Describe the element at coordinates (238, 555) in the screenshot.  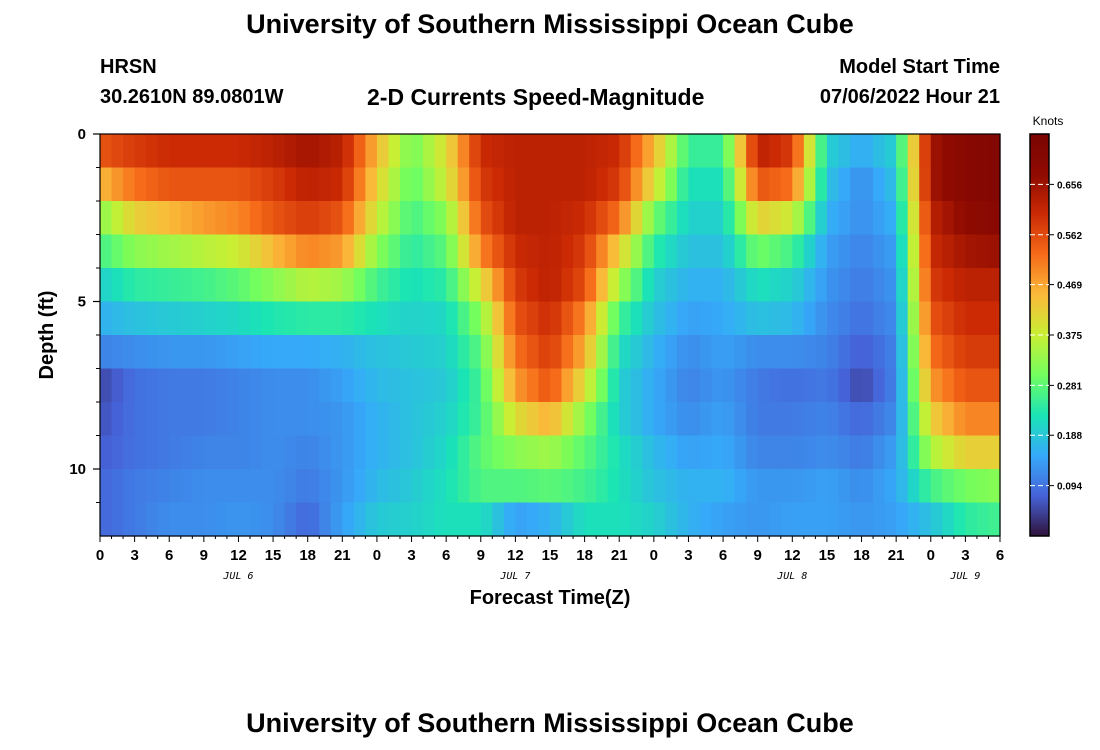
I see `x-tick-label: 12` at that location.